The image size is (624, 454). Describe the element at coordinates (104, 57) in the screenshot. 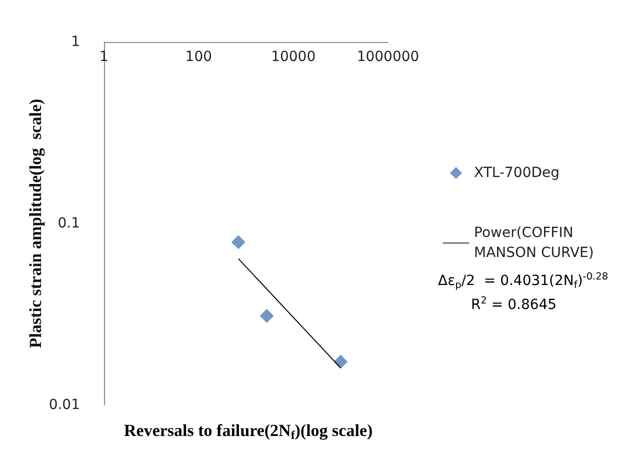

I see `x-tick-label: 1` at that location.